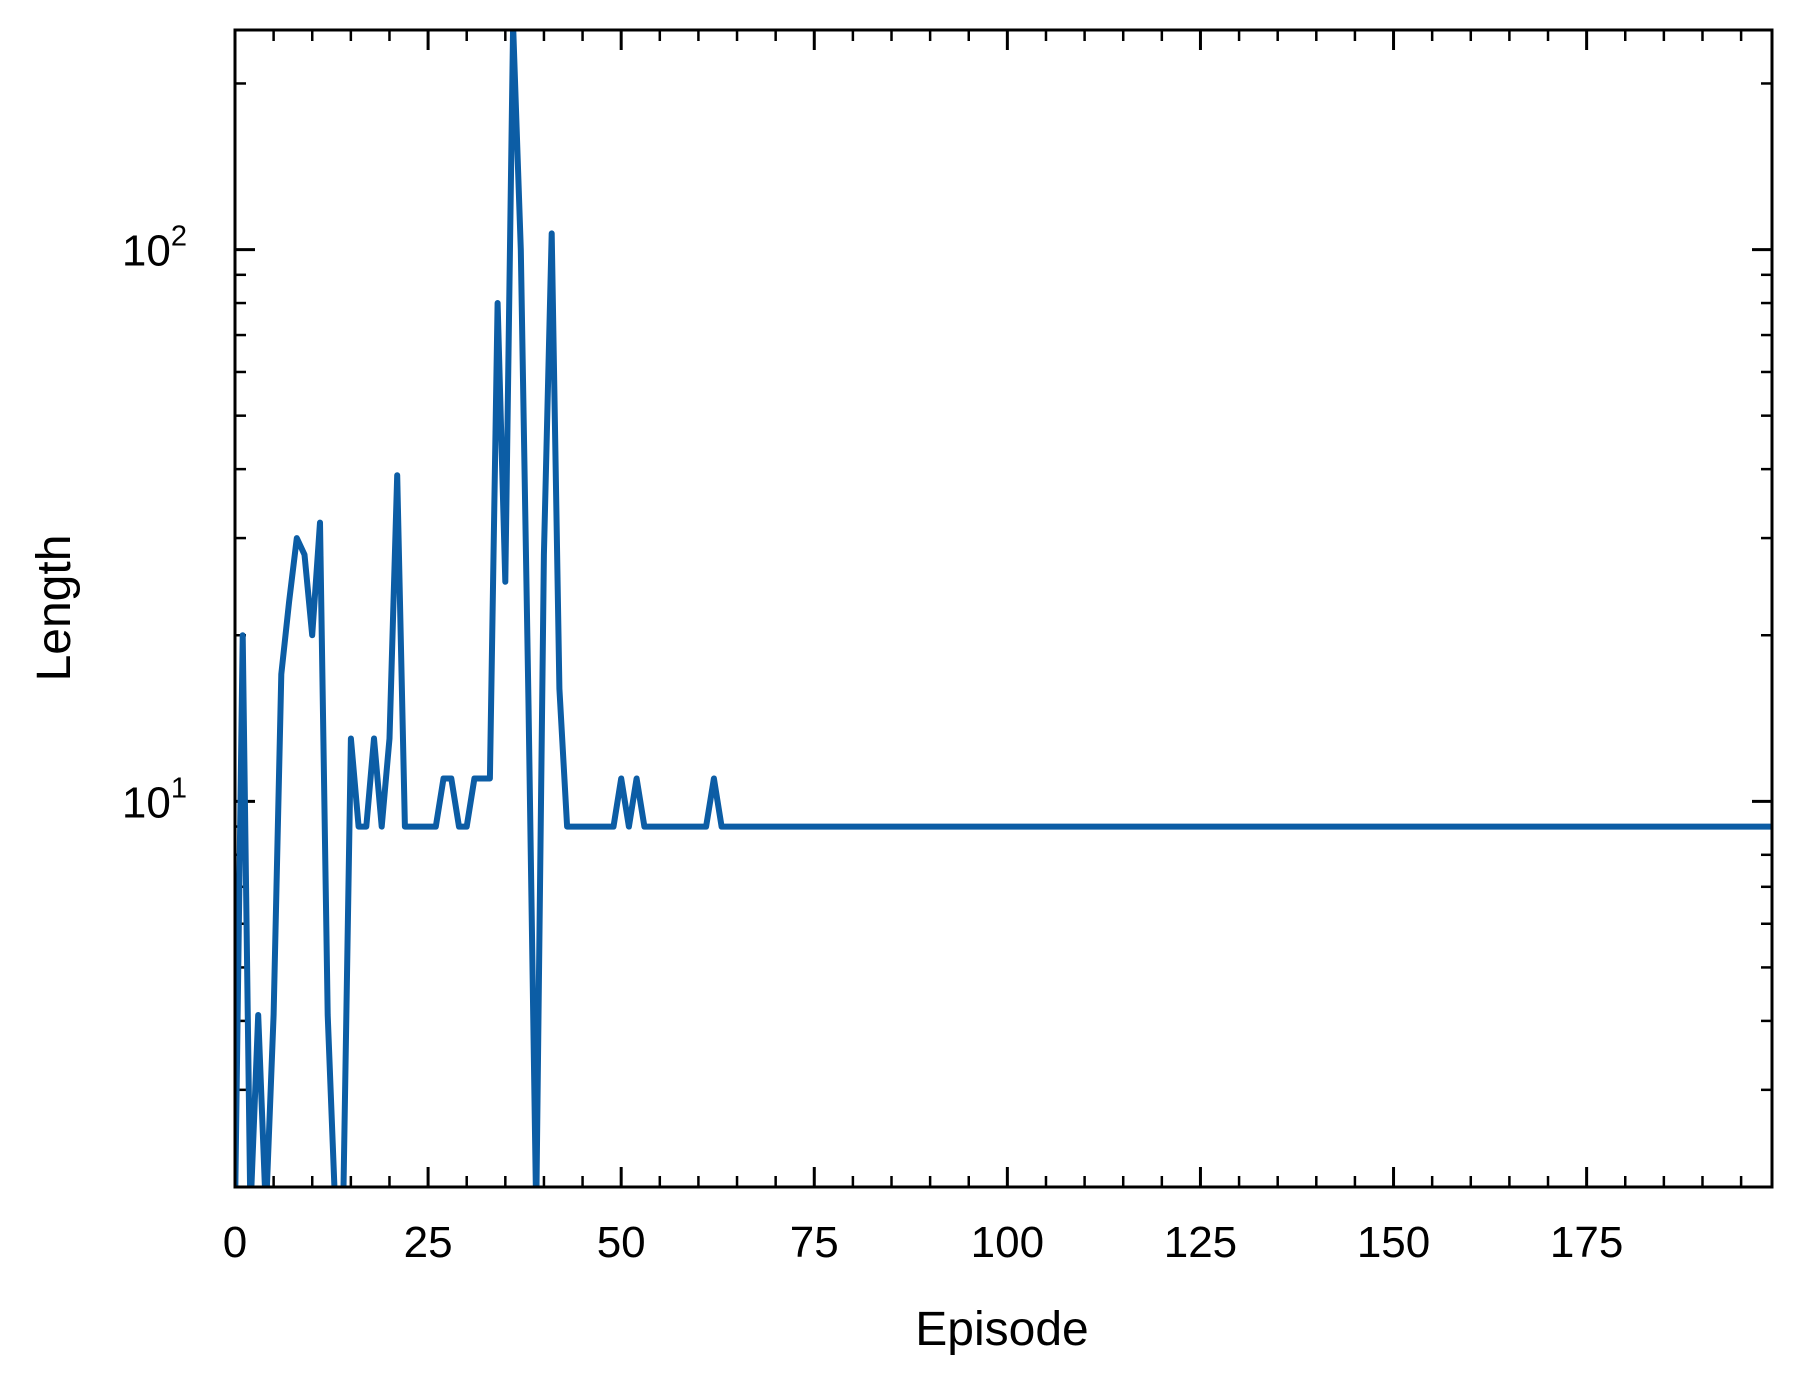 The width and height of the screenshot is (1798, 1385). I want to click on x-tick-label: 125, so click(1200, 1242).